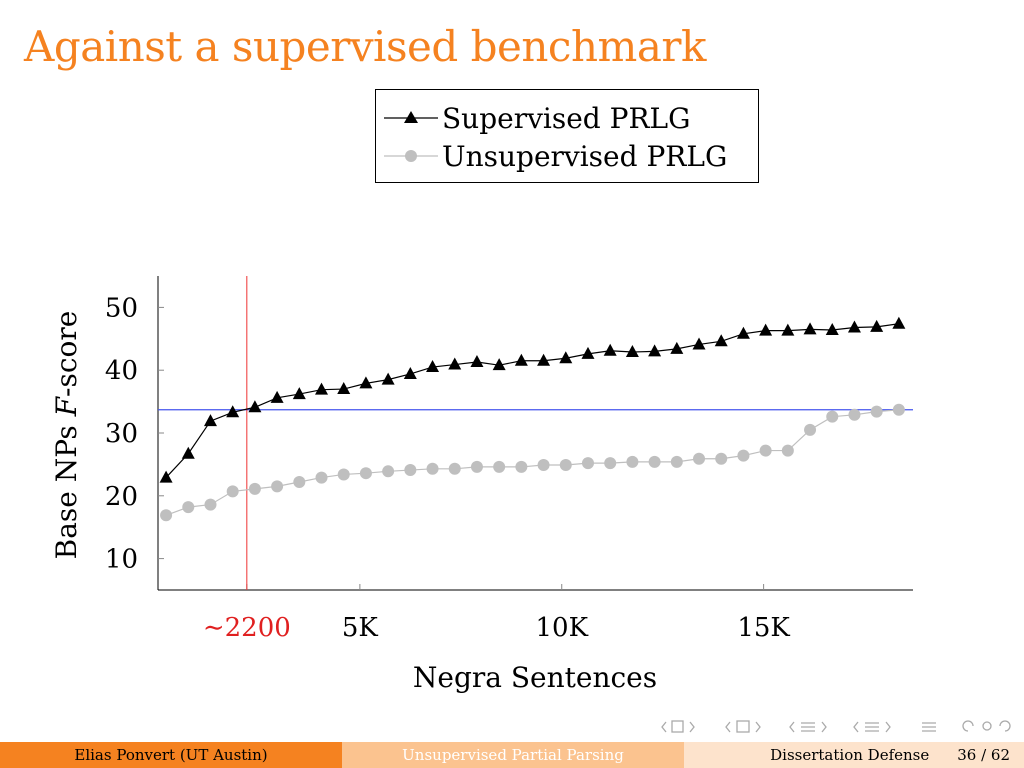 The width and height of the screenshot is (1024, 768). Describe the element at coordinates (728, 727) in the screenshot. I see `nav-prev-frame-icon` at that location.